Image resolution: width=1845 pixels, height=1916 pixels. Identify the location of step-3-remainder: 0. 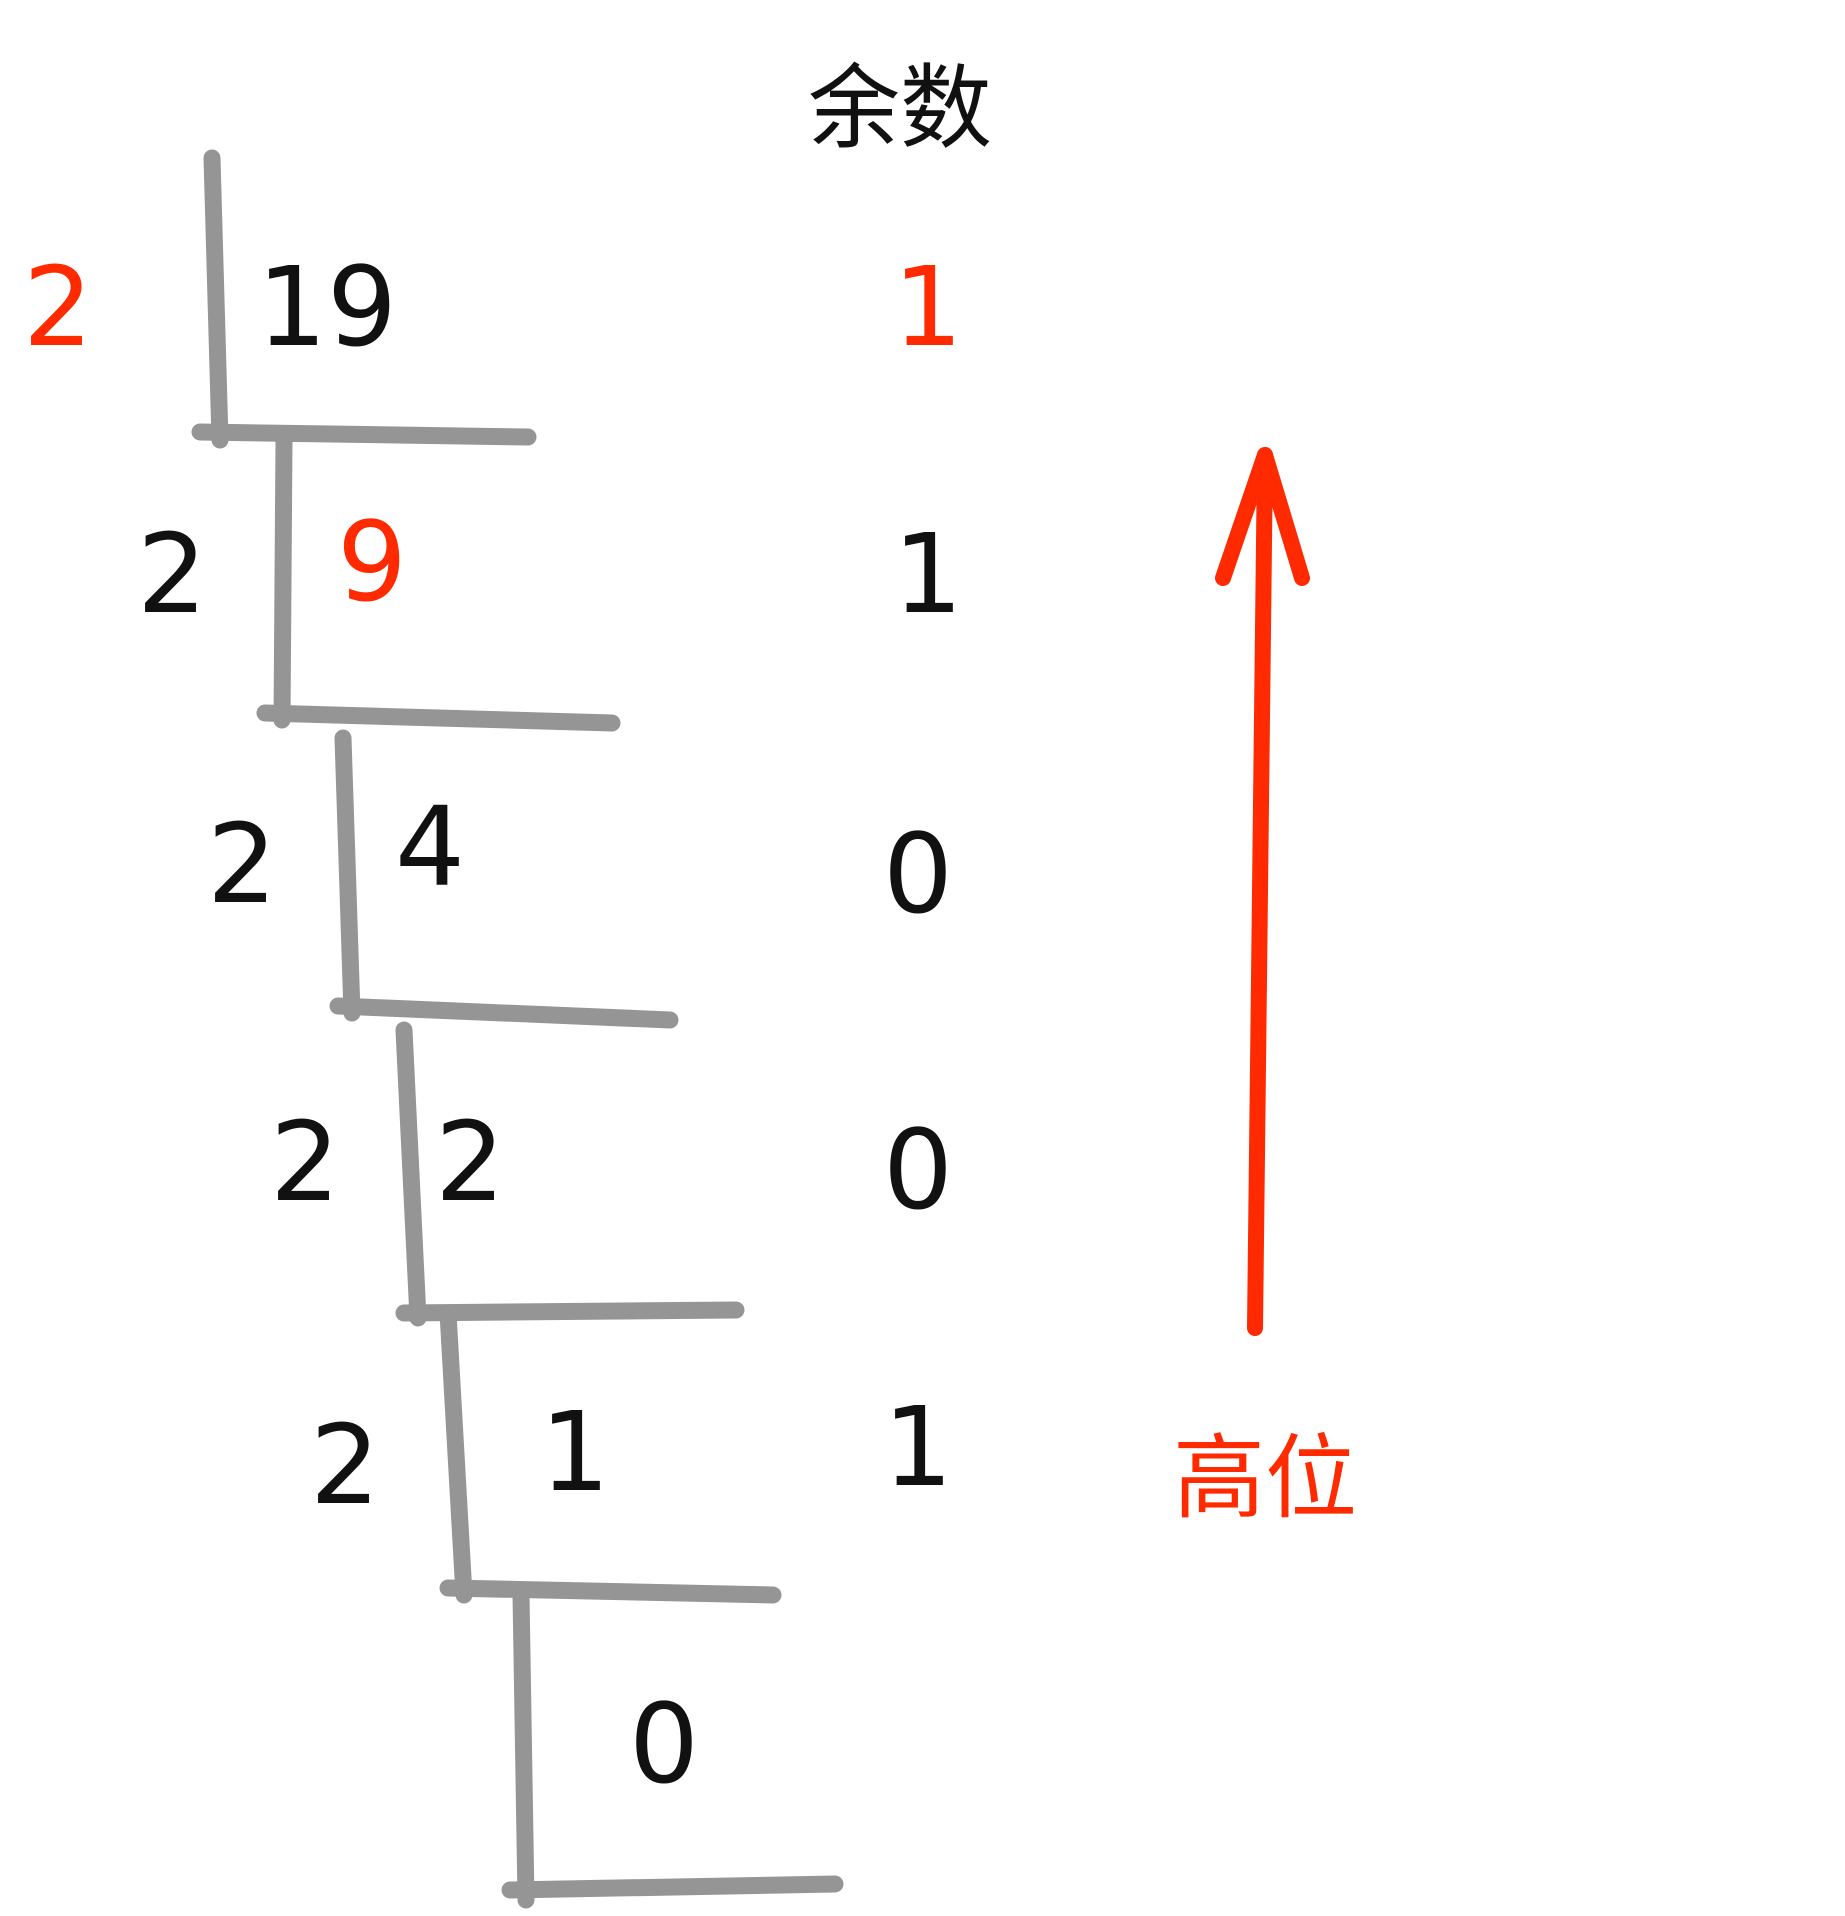
(918, 874).